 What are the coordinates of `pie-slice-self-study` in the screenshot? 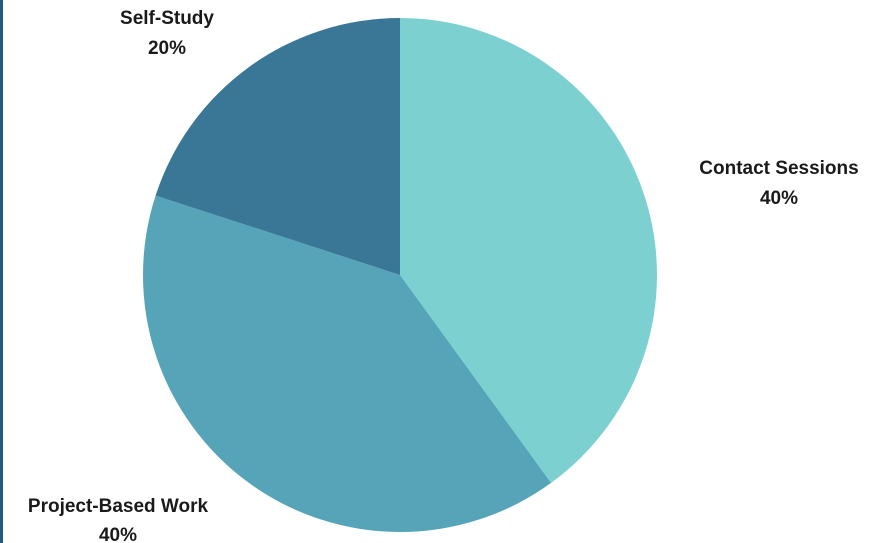 It's located at (277, 146).